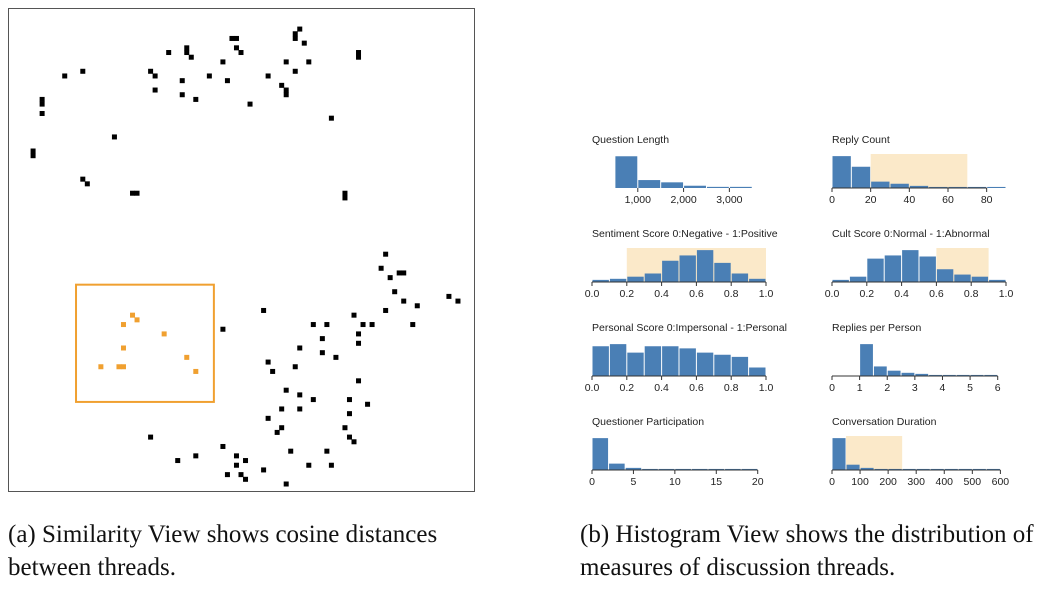  Describe the element at coordinates (919, 462) in the screenshot. I see `histogram-svg: 0 100 200 300 400 500 600` at that location.